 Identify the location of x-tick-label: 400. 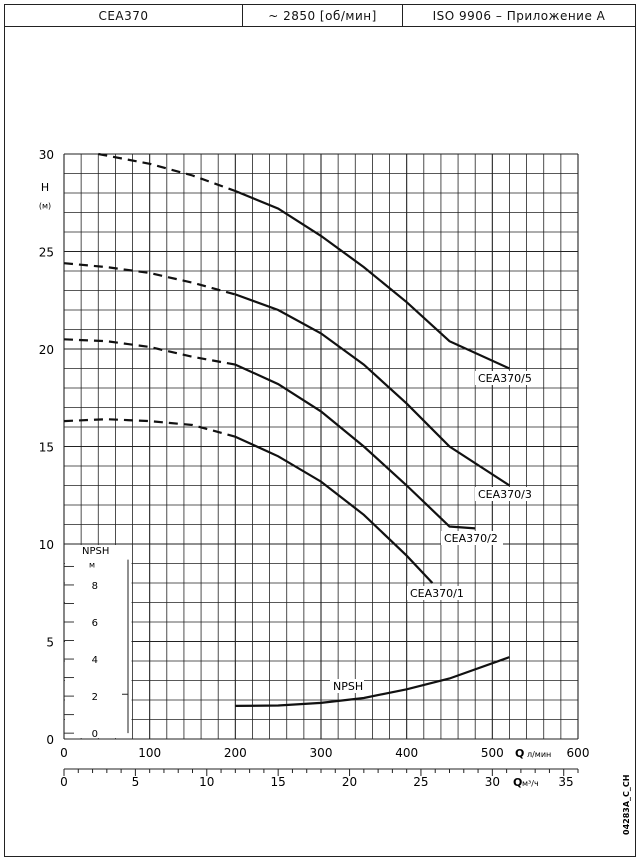
(406, 753).